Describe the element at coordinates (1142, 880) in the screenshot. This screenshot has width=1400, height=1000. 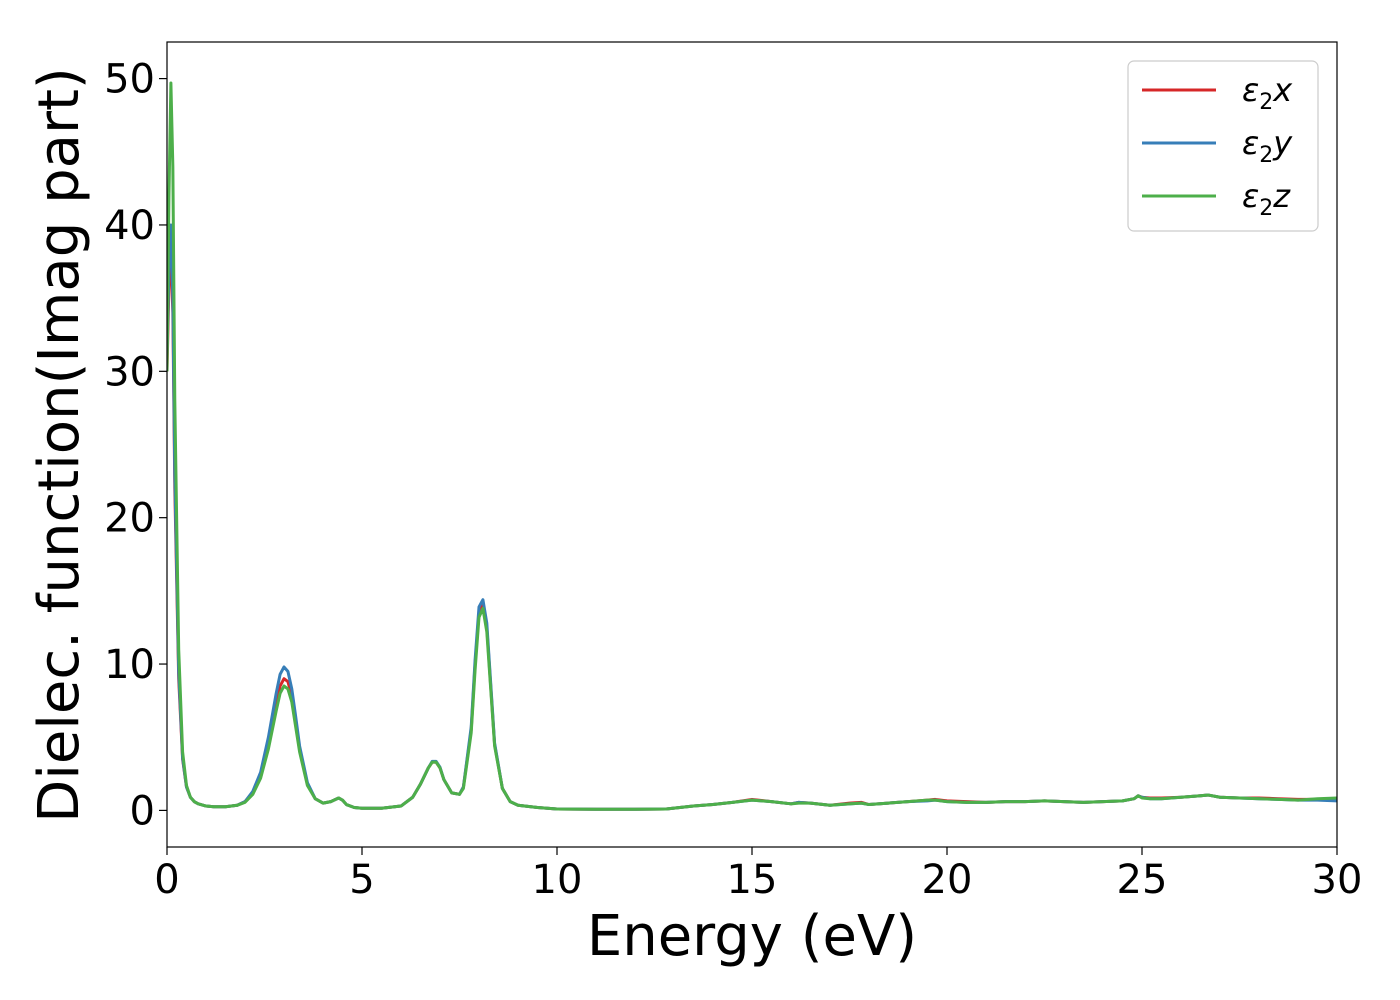
I see `x-tick-label: 25` at that location.